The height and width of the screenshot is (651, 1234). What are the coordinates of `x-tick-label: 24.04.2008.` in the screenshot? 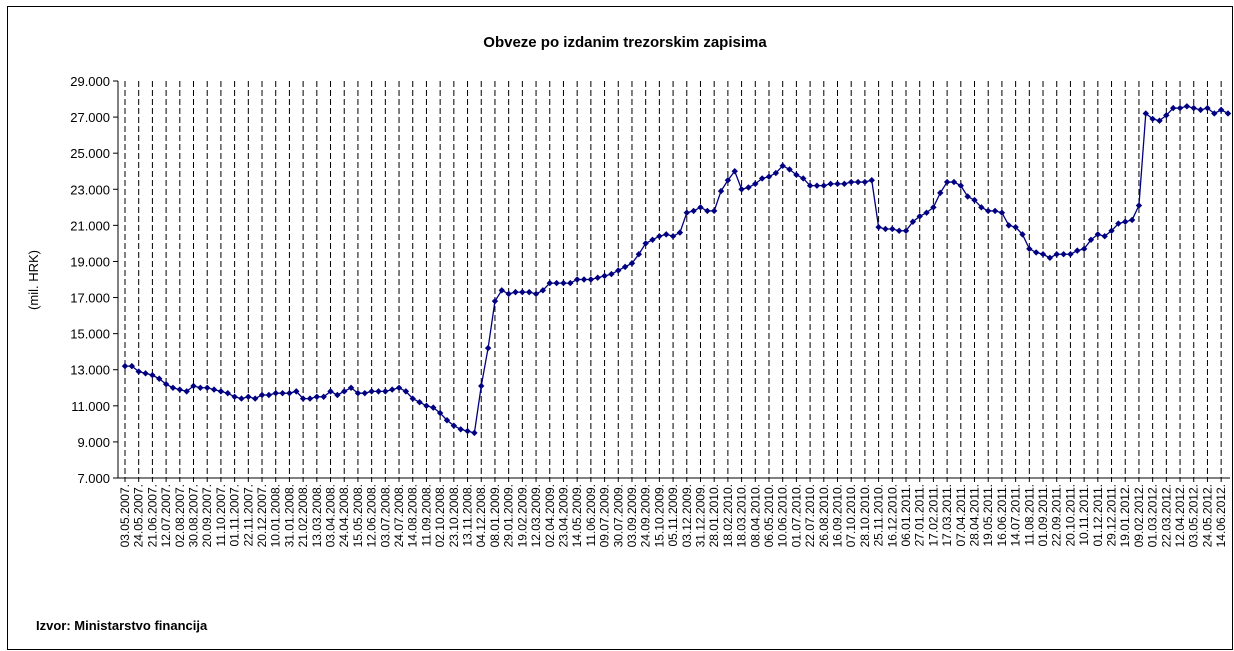 It's located at (344, 515).